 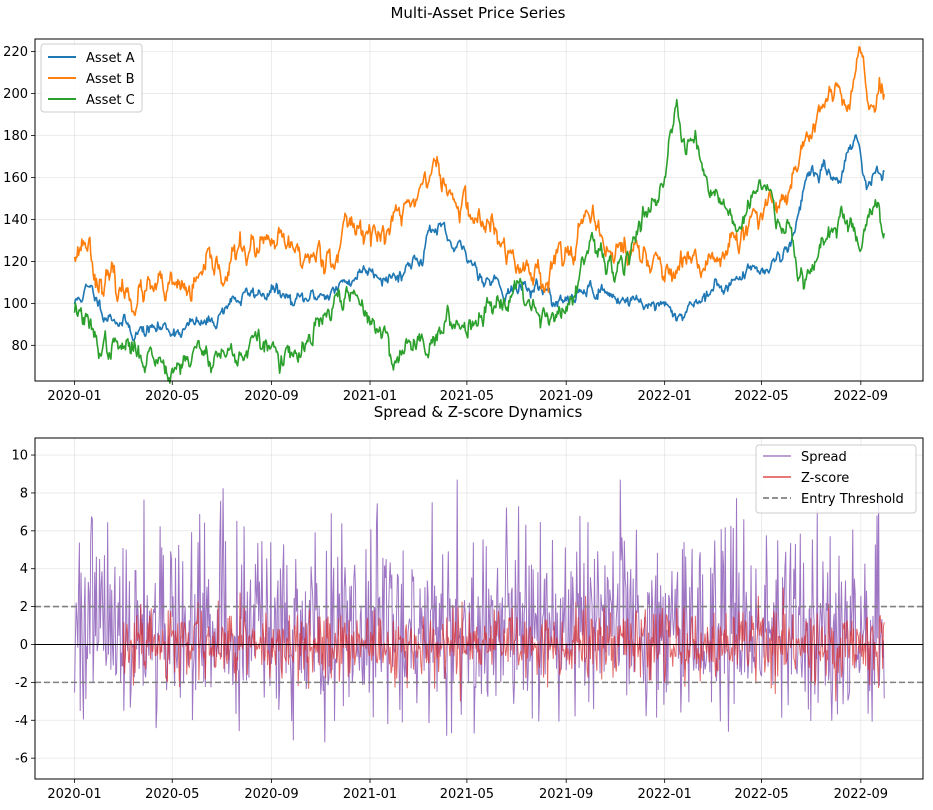 I want to click on spread-chart-xtick-label: 2021-01, so click(x=370, y=794).